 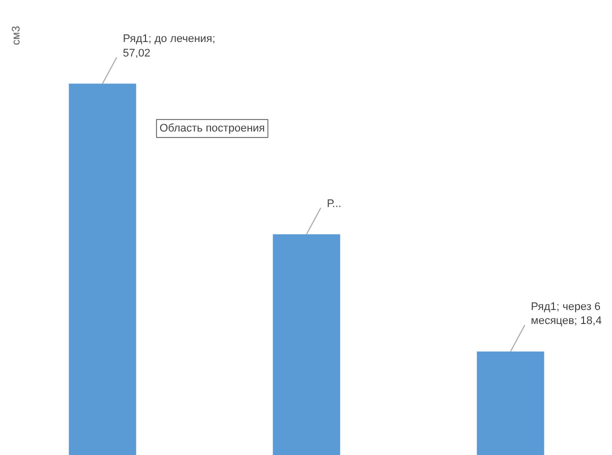 I want to click on y-axis-title: см3, so click(x=16, y=36).